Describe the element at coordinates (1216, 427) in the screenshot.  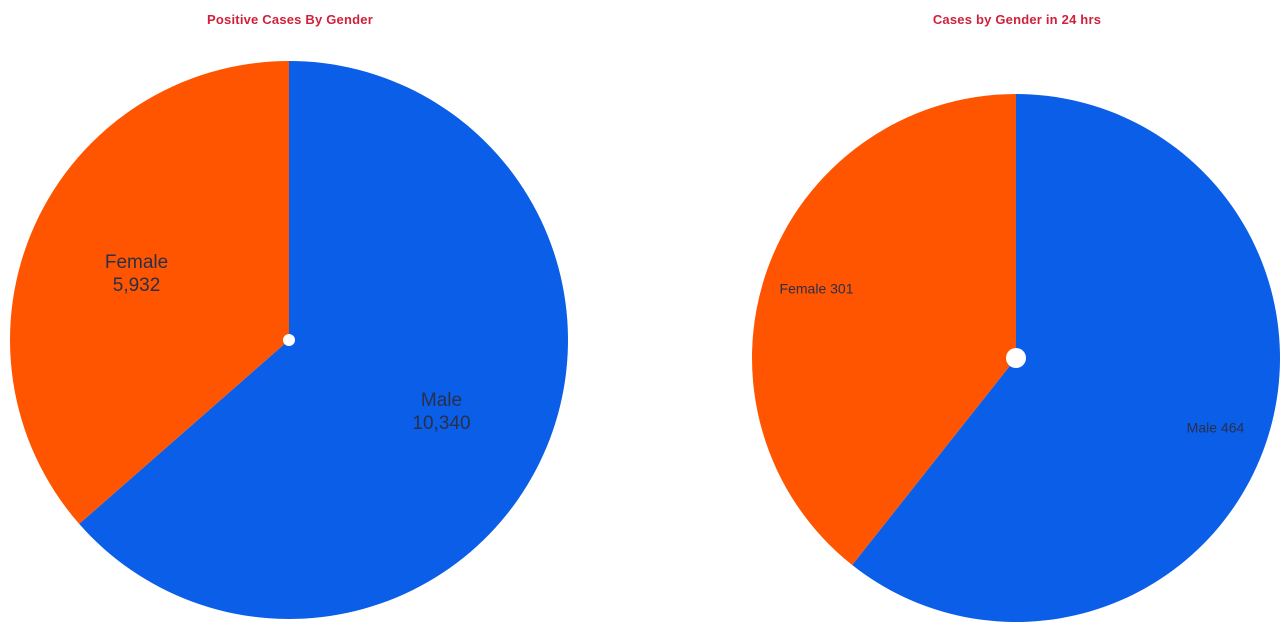
I see `slice-label-male: Male 464` at that location.